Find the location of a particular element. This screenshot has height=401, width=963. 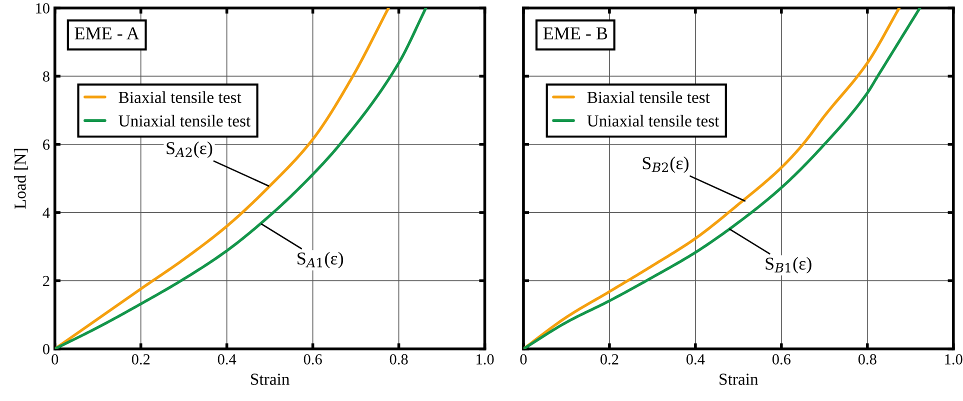

text: EME - B is located at coordinates (575, 33).